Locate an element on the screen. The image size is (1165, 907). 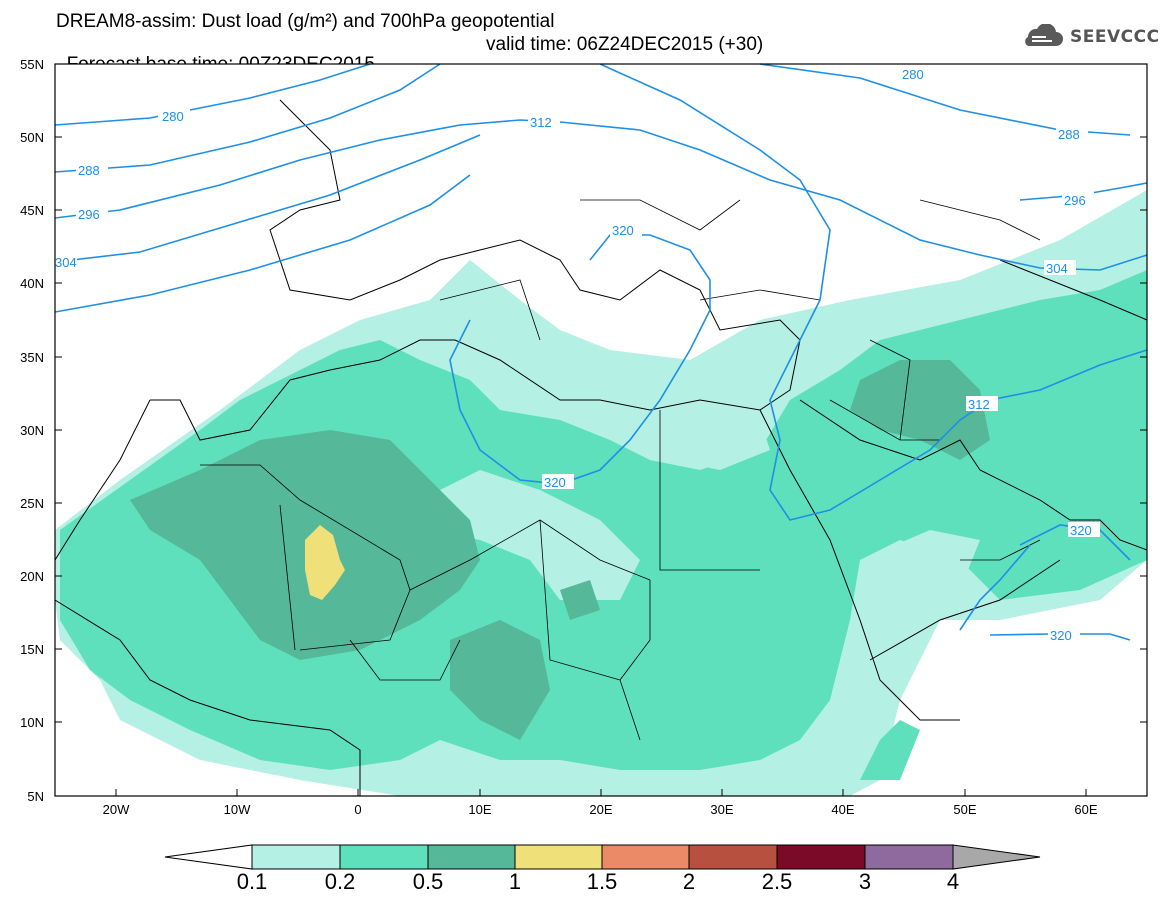
dust-level3-iraq is located at coordinates (920, 410).